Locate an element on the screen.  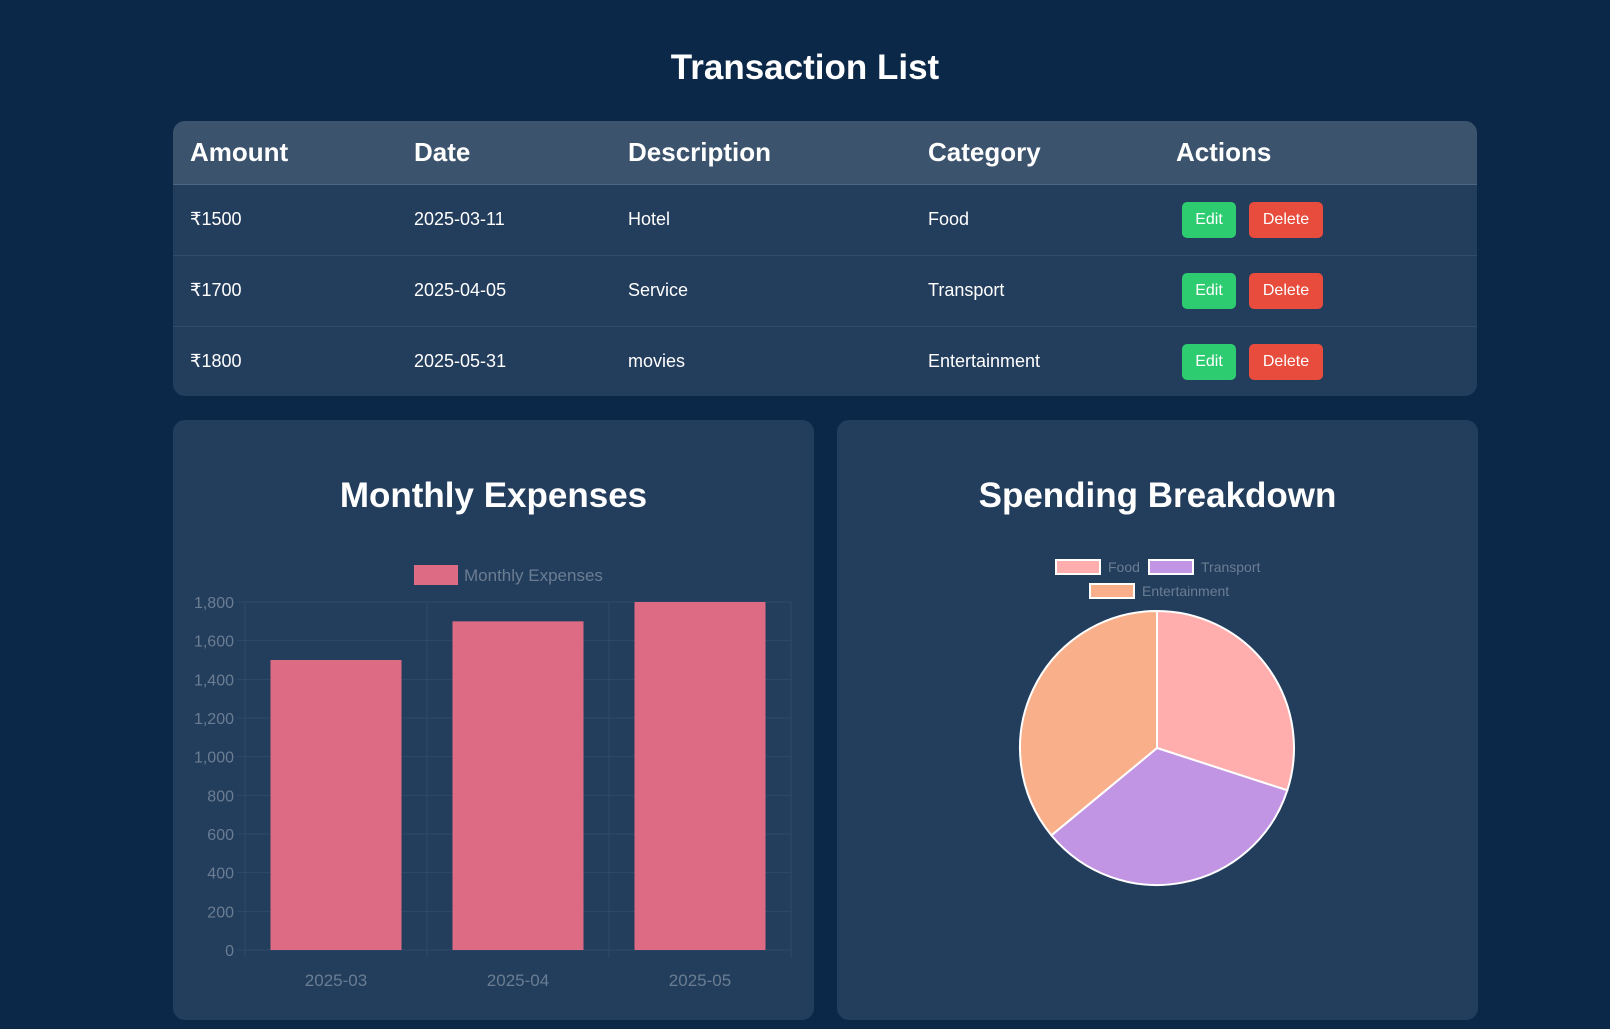
category-cell: Entertainment is located at coordinates (984, 361).